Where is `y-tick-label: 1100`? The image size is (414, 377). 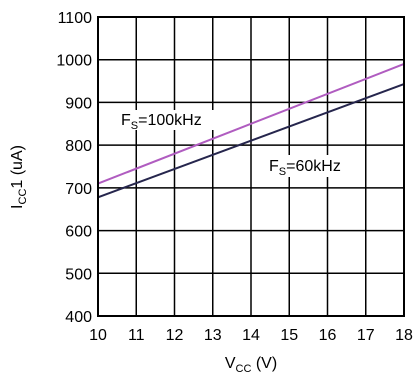
y-tick-label: 1100 is located at coordinates (75, 18).